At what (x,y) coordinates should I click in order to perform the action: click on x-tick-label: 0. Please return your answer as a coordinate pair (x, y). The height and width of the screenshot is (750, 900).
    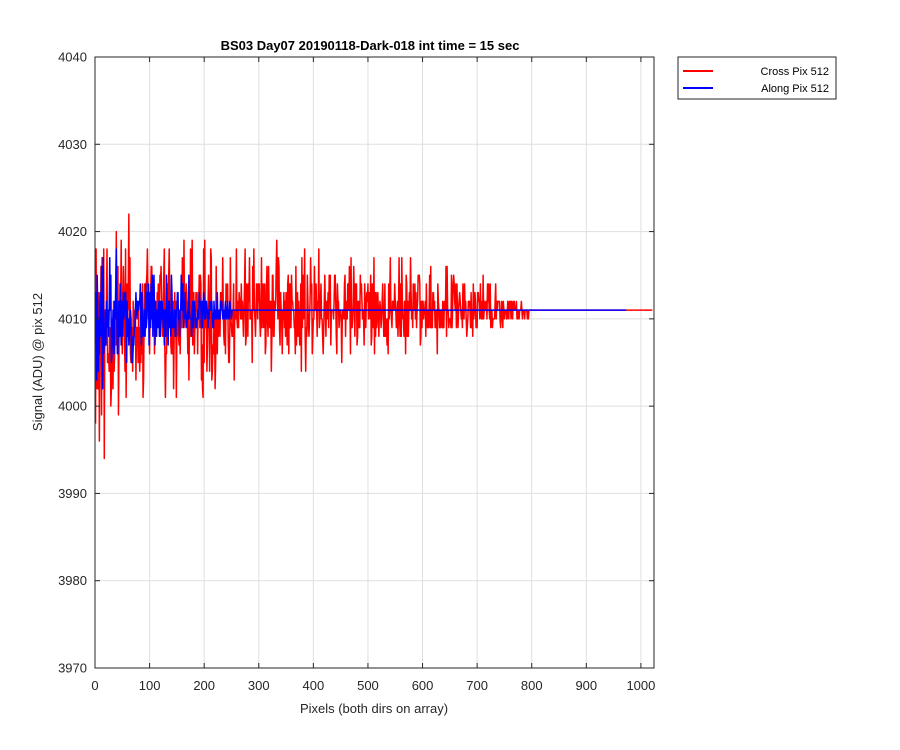
    Looking at the image, I should click on (94, 685).